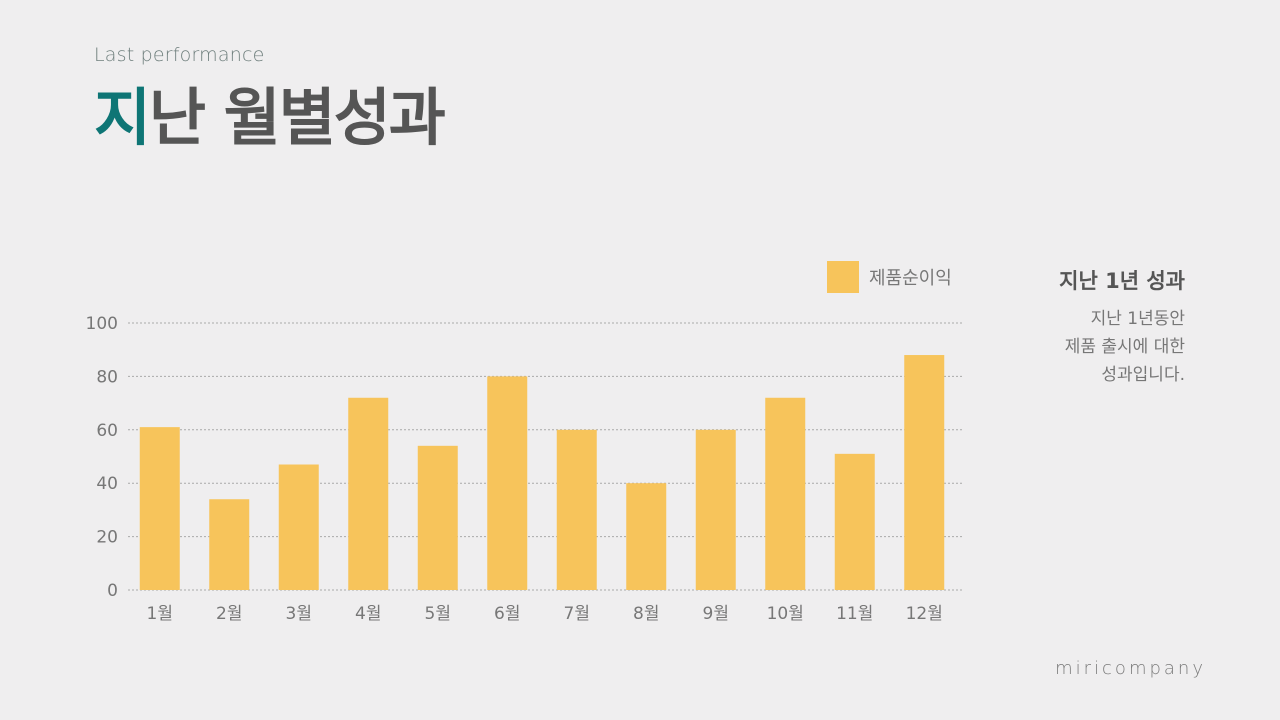 This screenshot has width=1280, height=720. I want to click on legend-label: 제품순이익, so click(910, 278).